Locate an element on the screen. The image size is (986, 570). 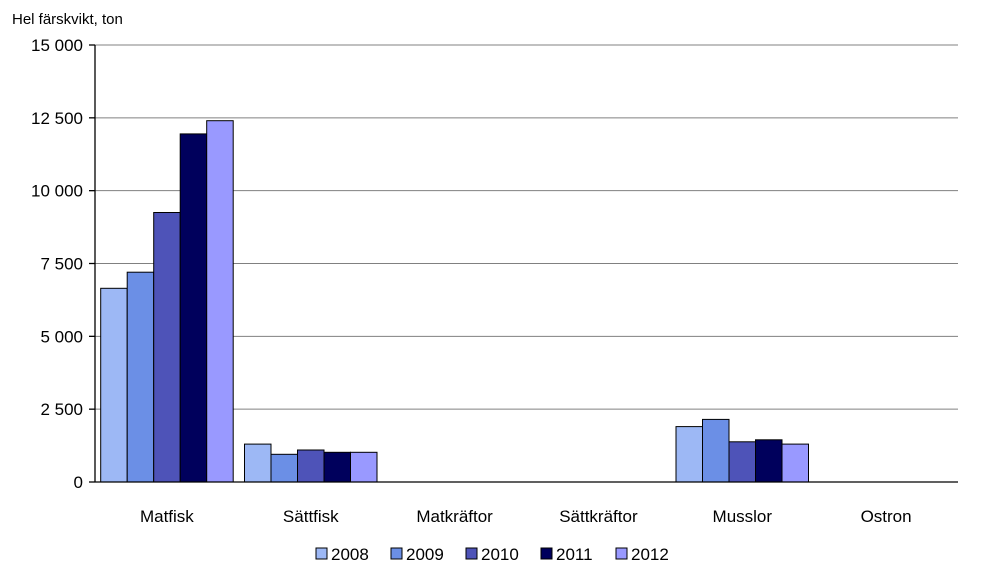
y-axis-label: Hel färskvikt, ton is located at coordinates (67, 19).